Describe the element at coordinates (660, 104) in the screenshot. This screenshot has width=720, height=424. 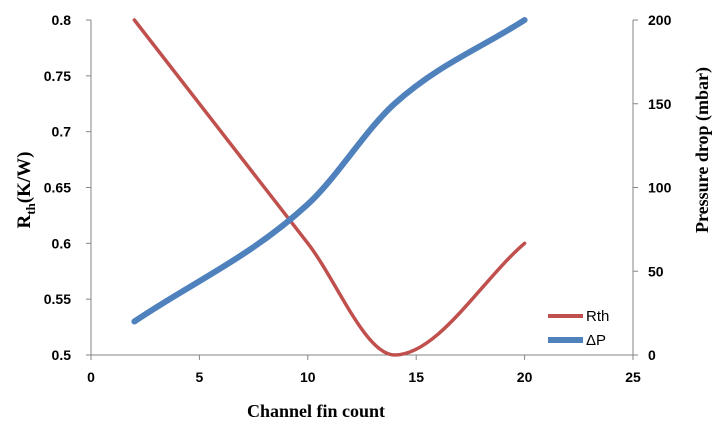
I see `y-right-tick-label: 150` at that location.